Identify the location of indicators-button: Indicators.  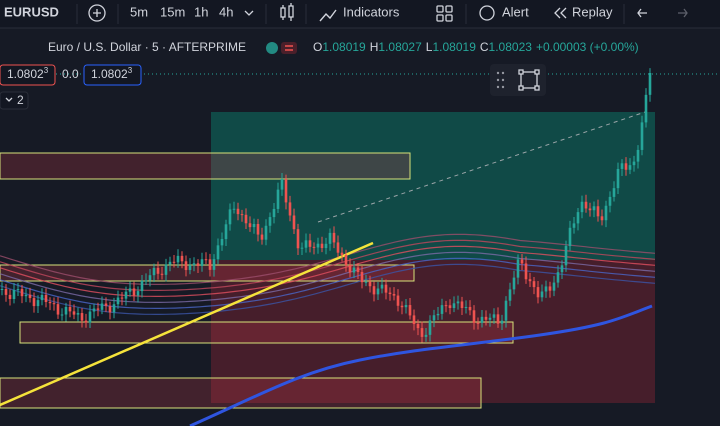
(371, 11).